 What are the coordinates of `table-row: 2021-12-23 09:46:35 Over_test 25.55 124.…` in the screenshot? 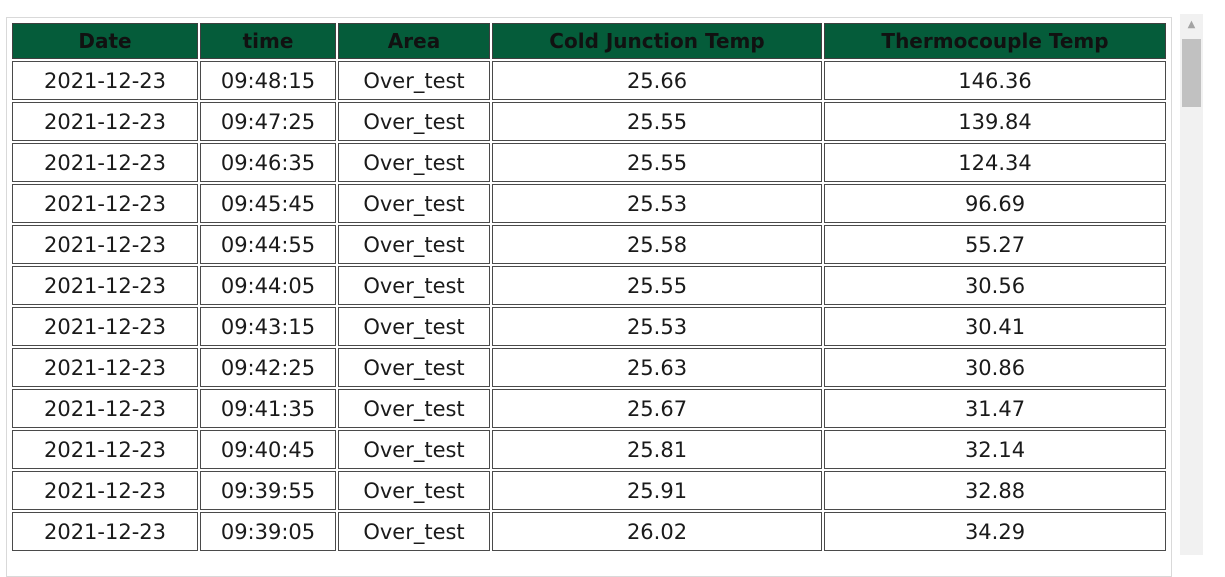 It's located at (589, 162).